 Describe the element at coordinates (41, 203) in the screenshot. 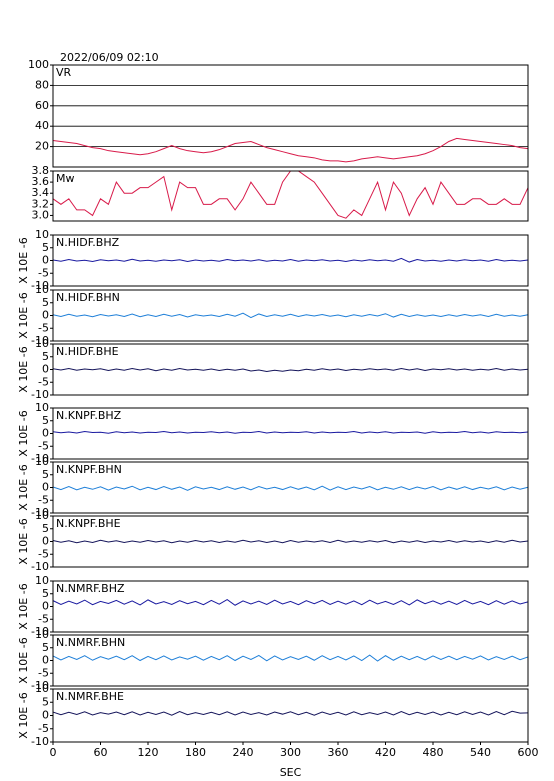

I see `y-tick-label: 3.2` at that location.